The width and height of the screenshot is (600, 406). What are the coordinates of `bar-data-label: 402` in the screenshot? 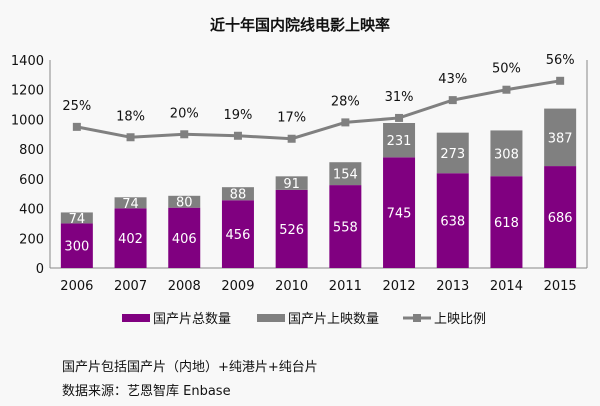 It's located at (130, 239).